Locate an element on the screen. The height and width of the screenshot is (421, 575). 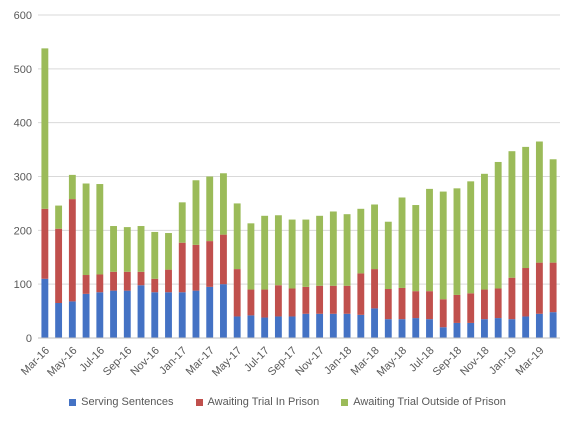
y-tick-label: 300 is located at coordinates (23, 178).